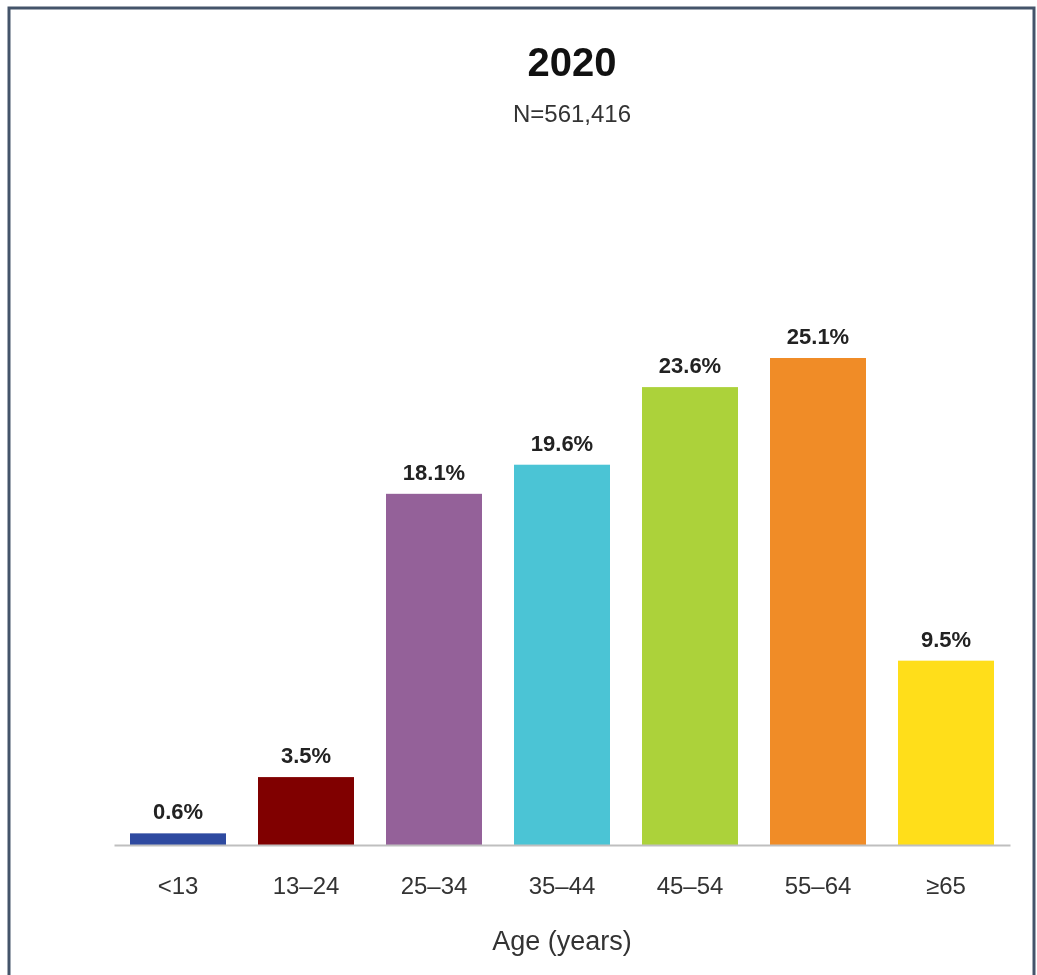  I want to click on x-tick-label: 35–44, so click(562, 886).